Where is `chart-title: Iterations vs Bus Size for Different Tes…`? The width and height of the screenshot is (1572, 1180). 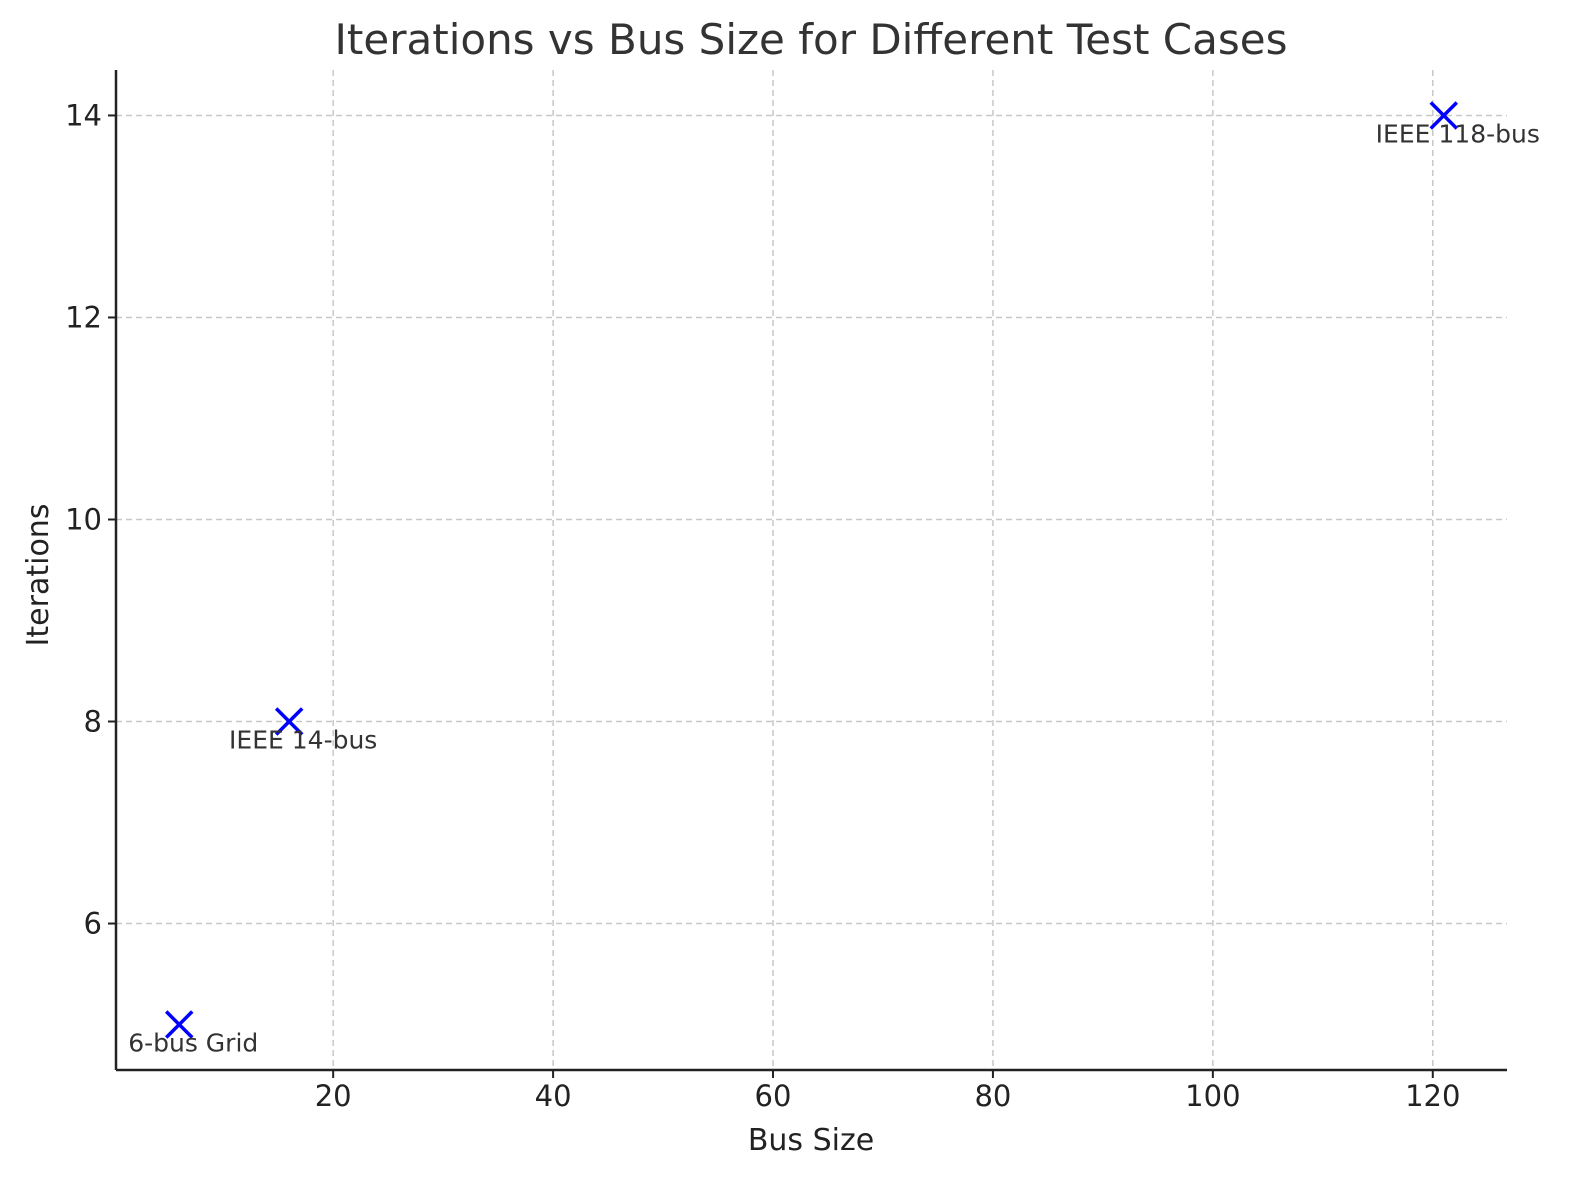 chart-title: Iterations vs Bus Size for Different Tes… is located at coordinates (811, 39).